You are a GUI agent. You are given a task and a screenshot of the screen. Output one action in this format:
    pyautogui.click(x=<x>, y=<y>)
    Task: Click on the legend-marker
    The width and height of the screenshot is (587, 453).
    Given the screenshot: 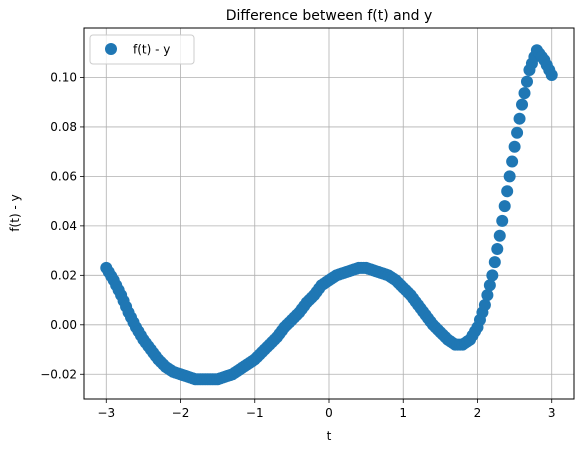 What is the action you would take?
    pyautogui.click(x=111, y=49)
    